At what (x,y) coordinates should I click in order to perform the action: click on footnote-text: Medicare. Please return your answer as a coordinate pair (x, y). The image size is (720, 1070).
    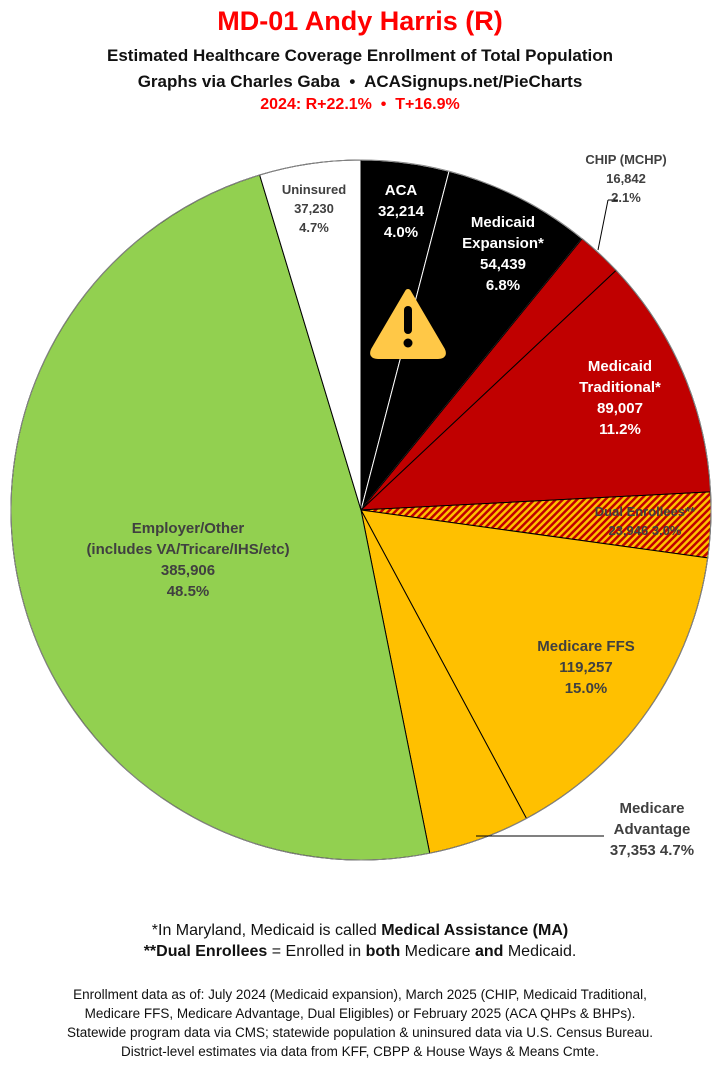
    Looking at the image, I should click on (437, 951).